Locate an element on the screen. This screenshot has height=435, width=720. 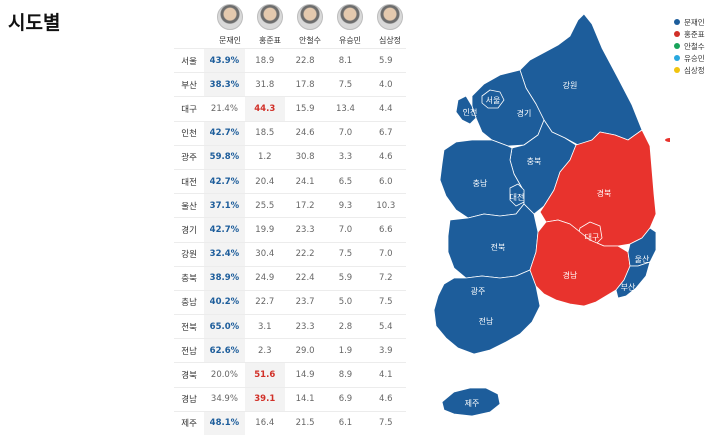
vote-share-cell: 6.5 is located at coordinates (345, 181).